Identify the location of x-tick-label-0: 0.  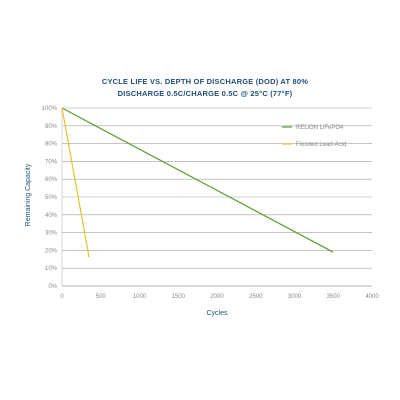
(62, 297).